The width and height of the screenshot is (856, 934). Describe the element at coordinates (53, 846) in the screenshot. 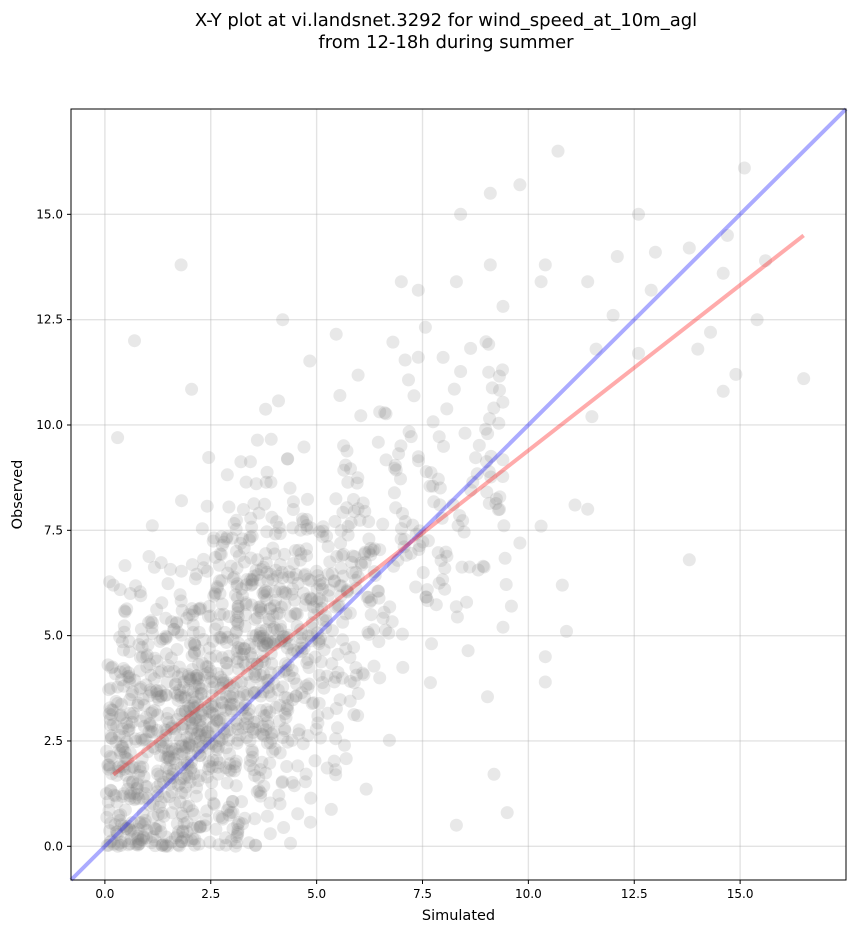

I see `y-tick-label: 0.0` at that location.